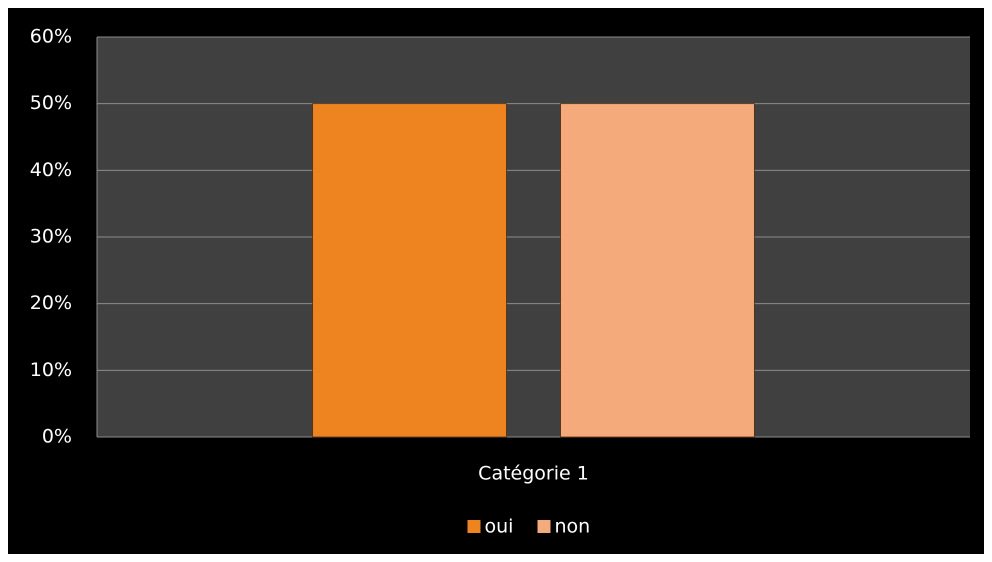  What do you see at coordinates (51, 370) in the screenshot?
I see `y-tick-label: 10%` at bounding box center [51, 370].